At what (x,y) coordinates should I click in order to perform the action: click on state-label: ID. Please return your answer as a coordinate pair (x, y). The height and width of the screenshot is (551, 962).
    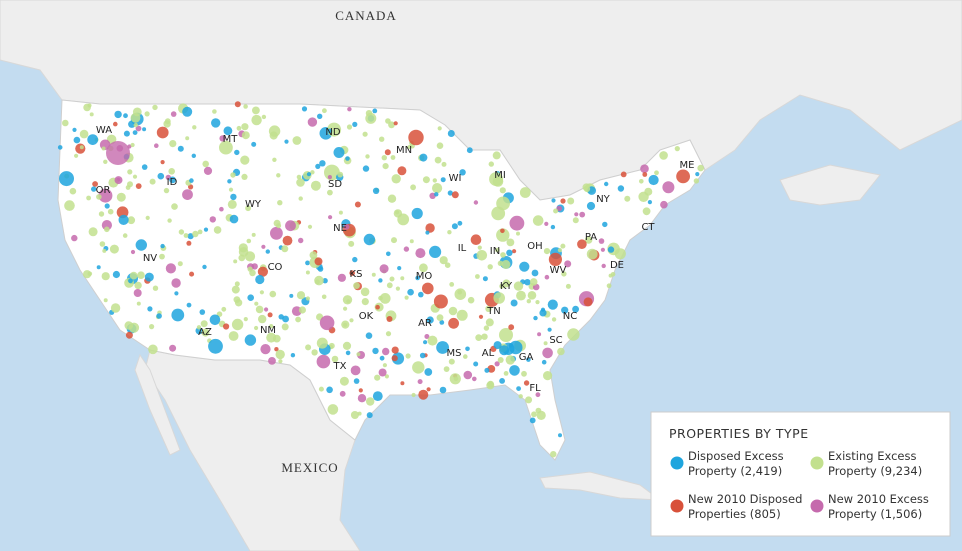
    Looking at the image, I should click on (172, 182).